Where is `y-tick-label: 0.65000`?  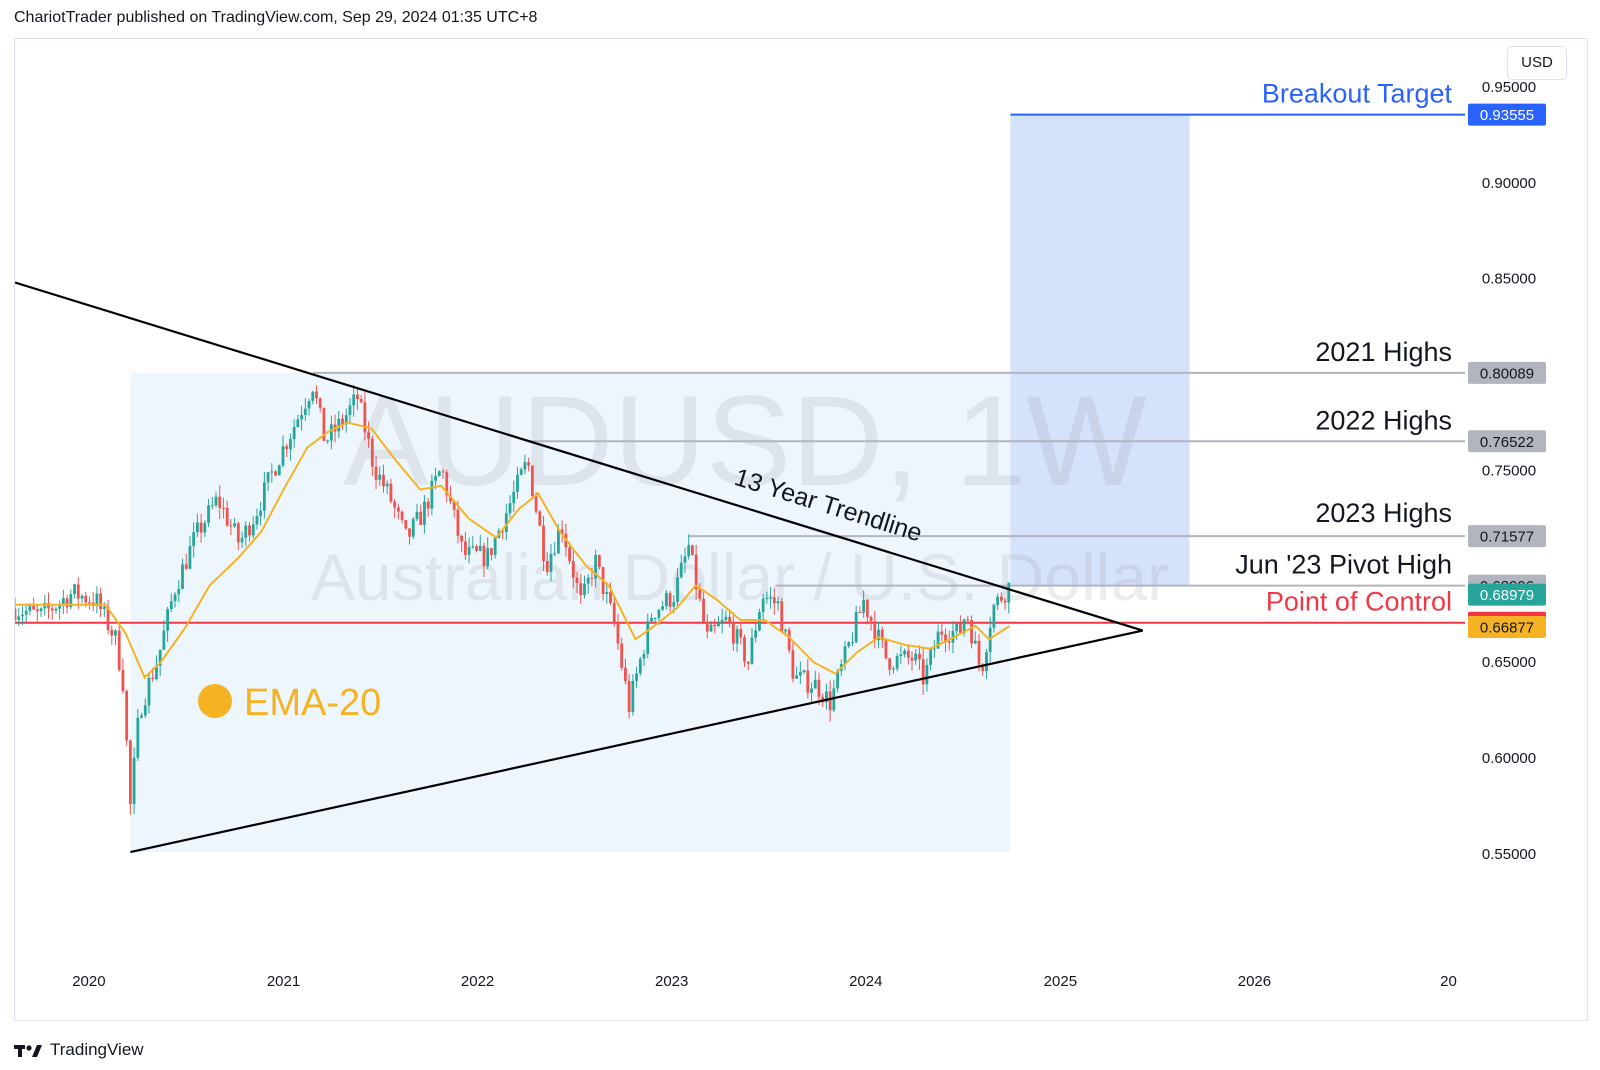 y-tick-label: 0.65000 is located at coordinates (1509, 662).